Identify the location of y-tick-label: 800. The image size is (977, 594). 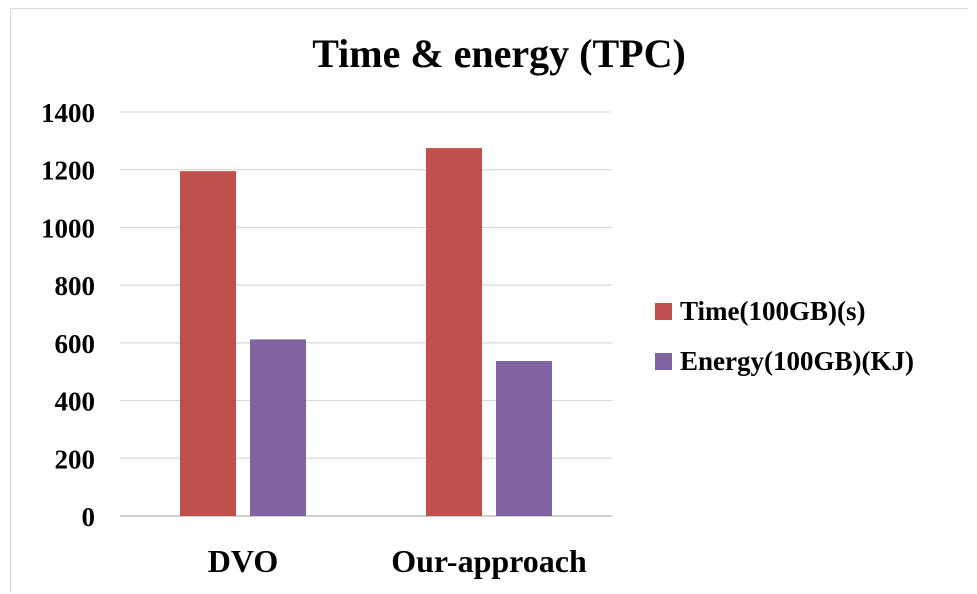
(75, 286).